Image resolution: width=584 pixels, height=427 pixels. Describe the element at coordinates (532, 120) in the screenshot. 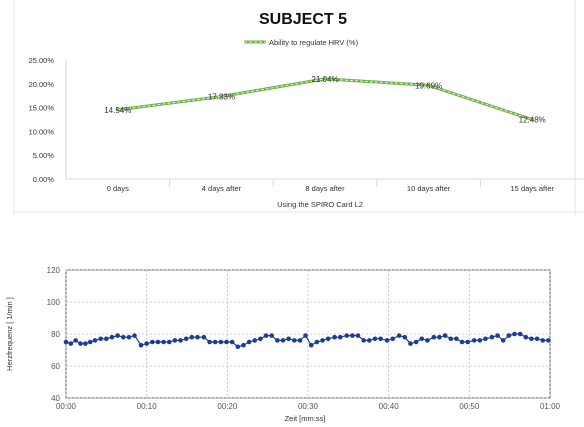

I see `data-label: 12.48%` at that location.